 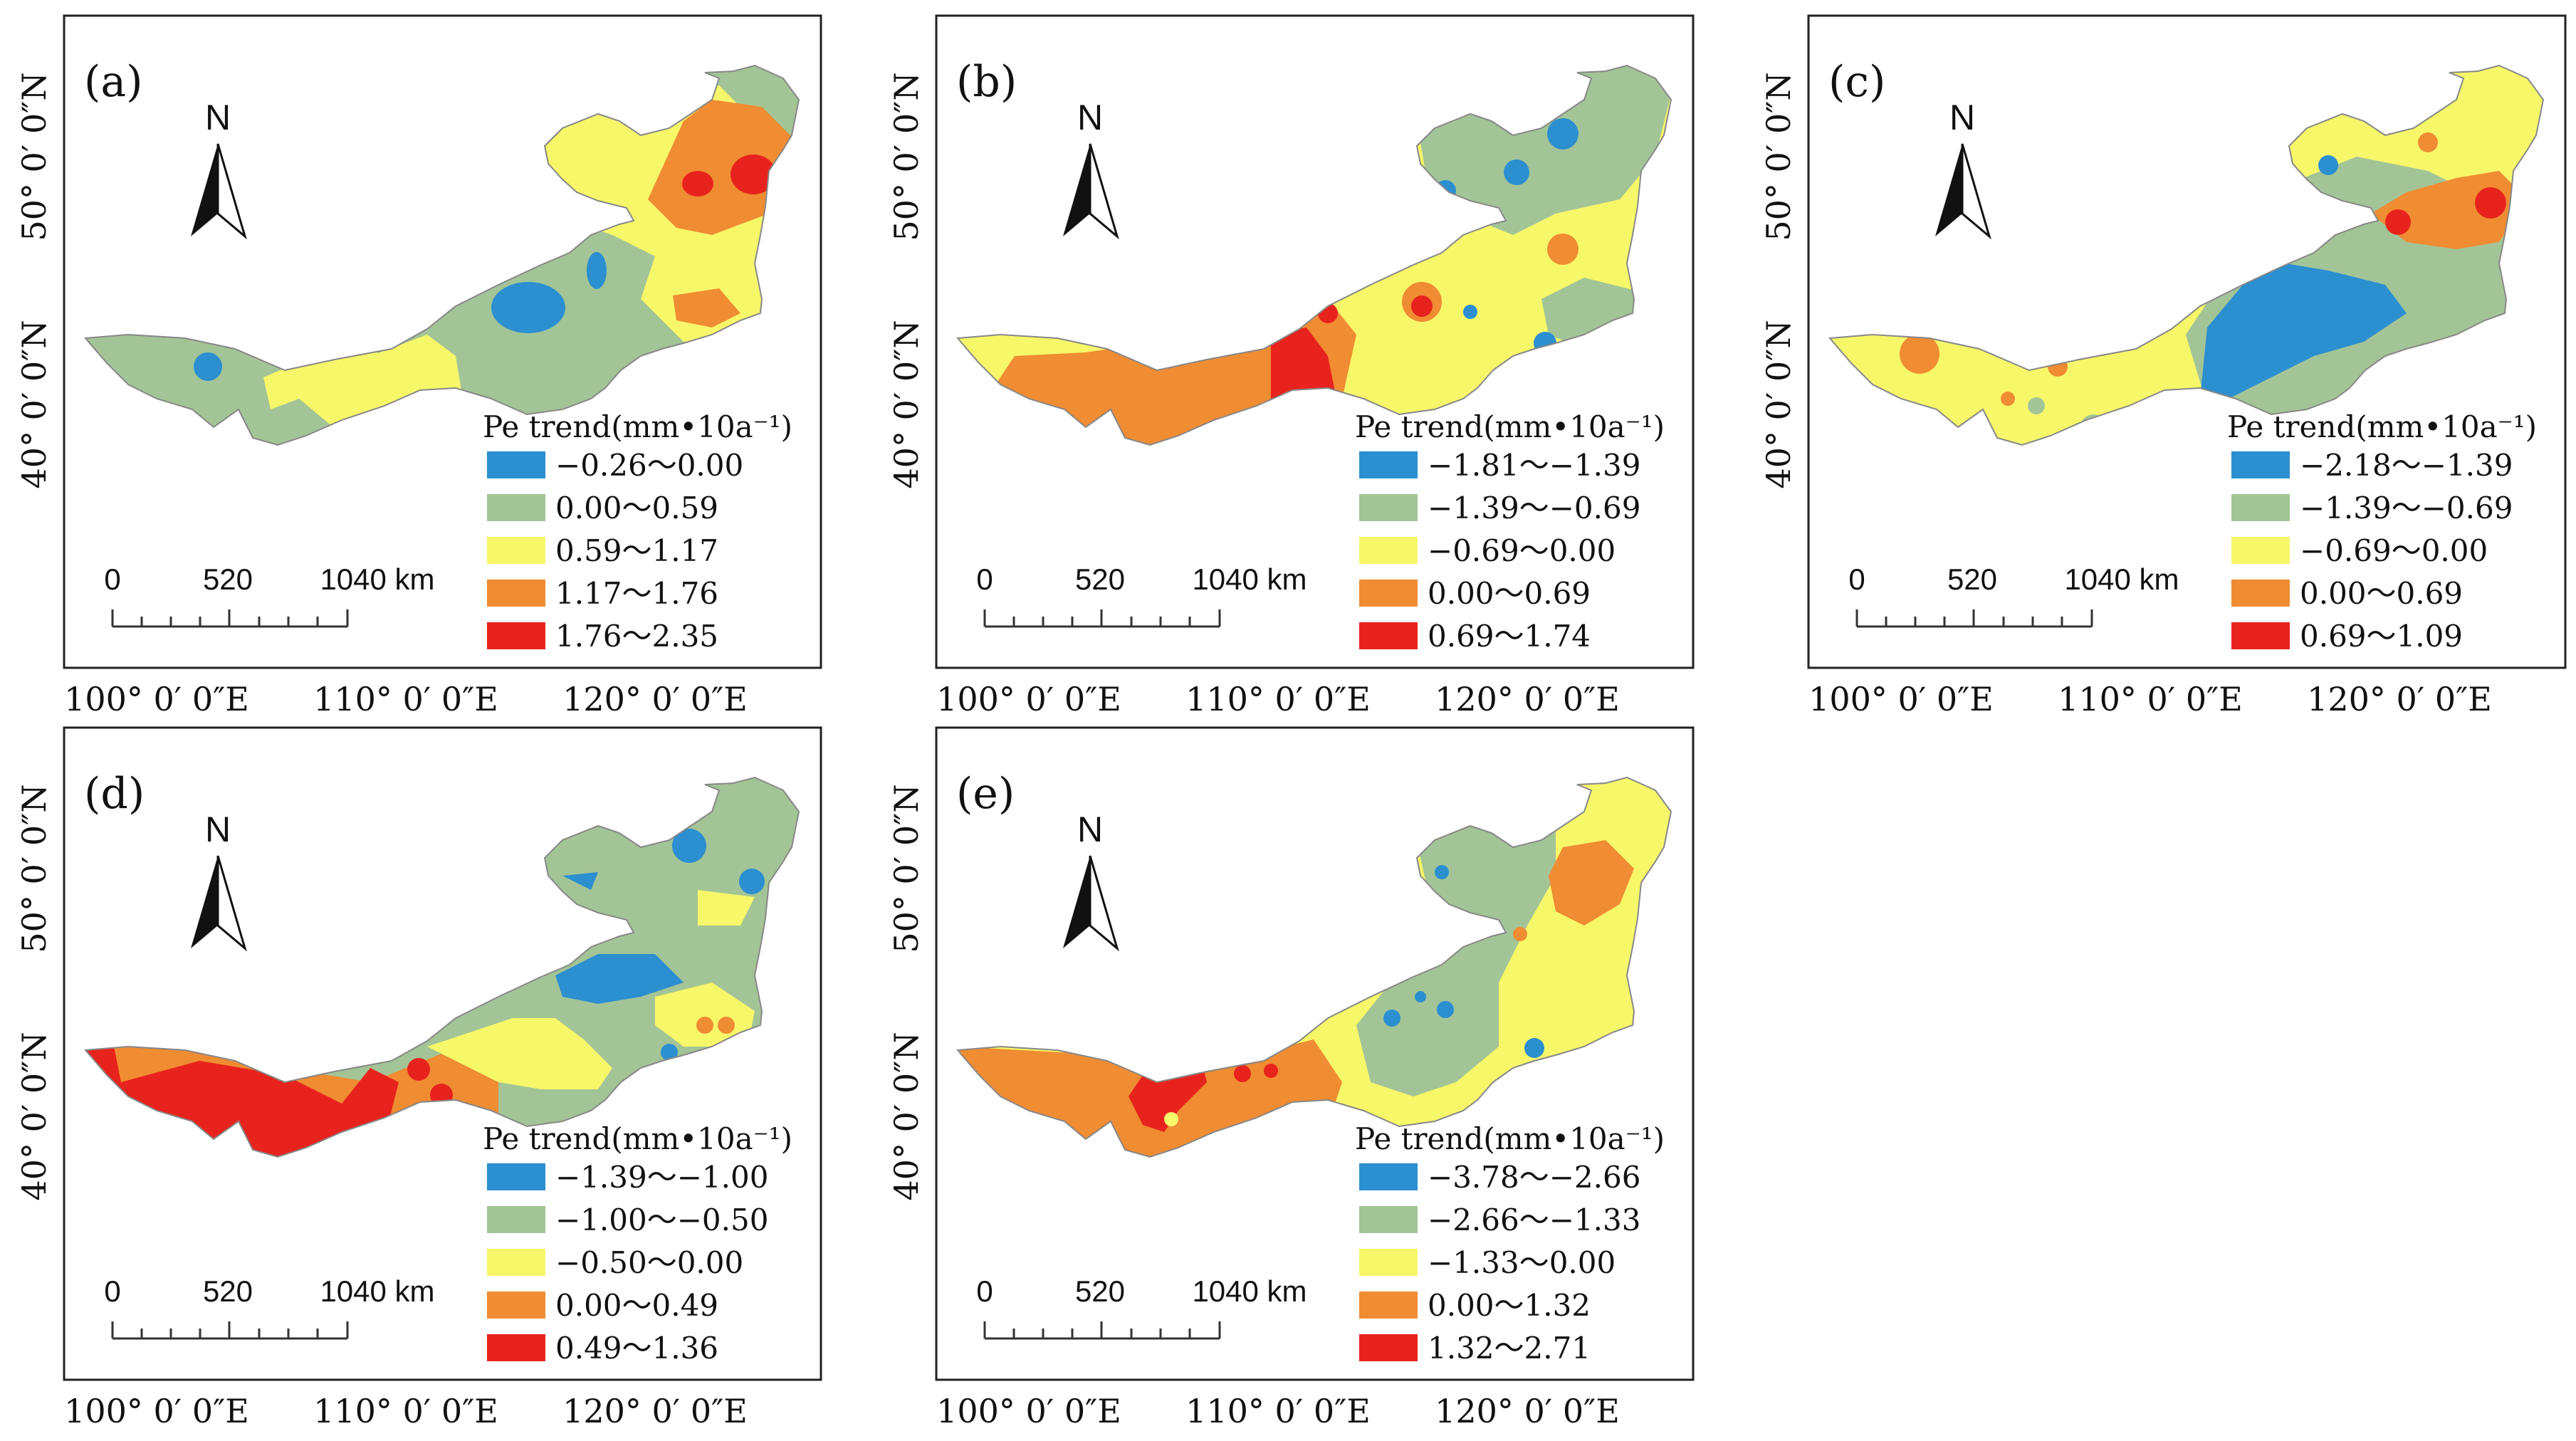 What do you see at coordinates (1475, 636) in the screenshot?
I see `legend-item: 0.69～1.74` at bounding box center [1475, 636].